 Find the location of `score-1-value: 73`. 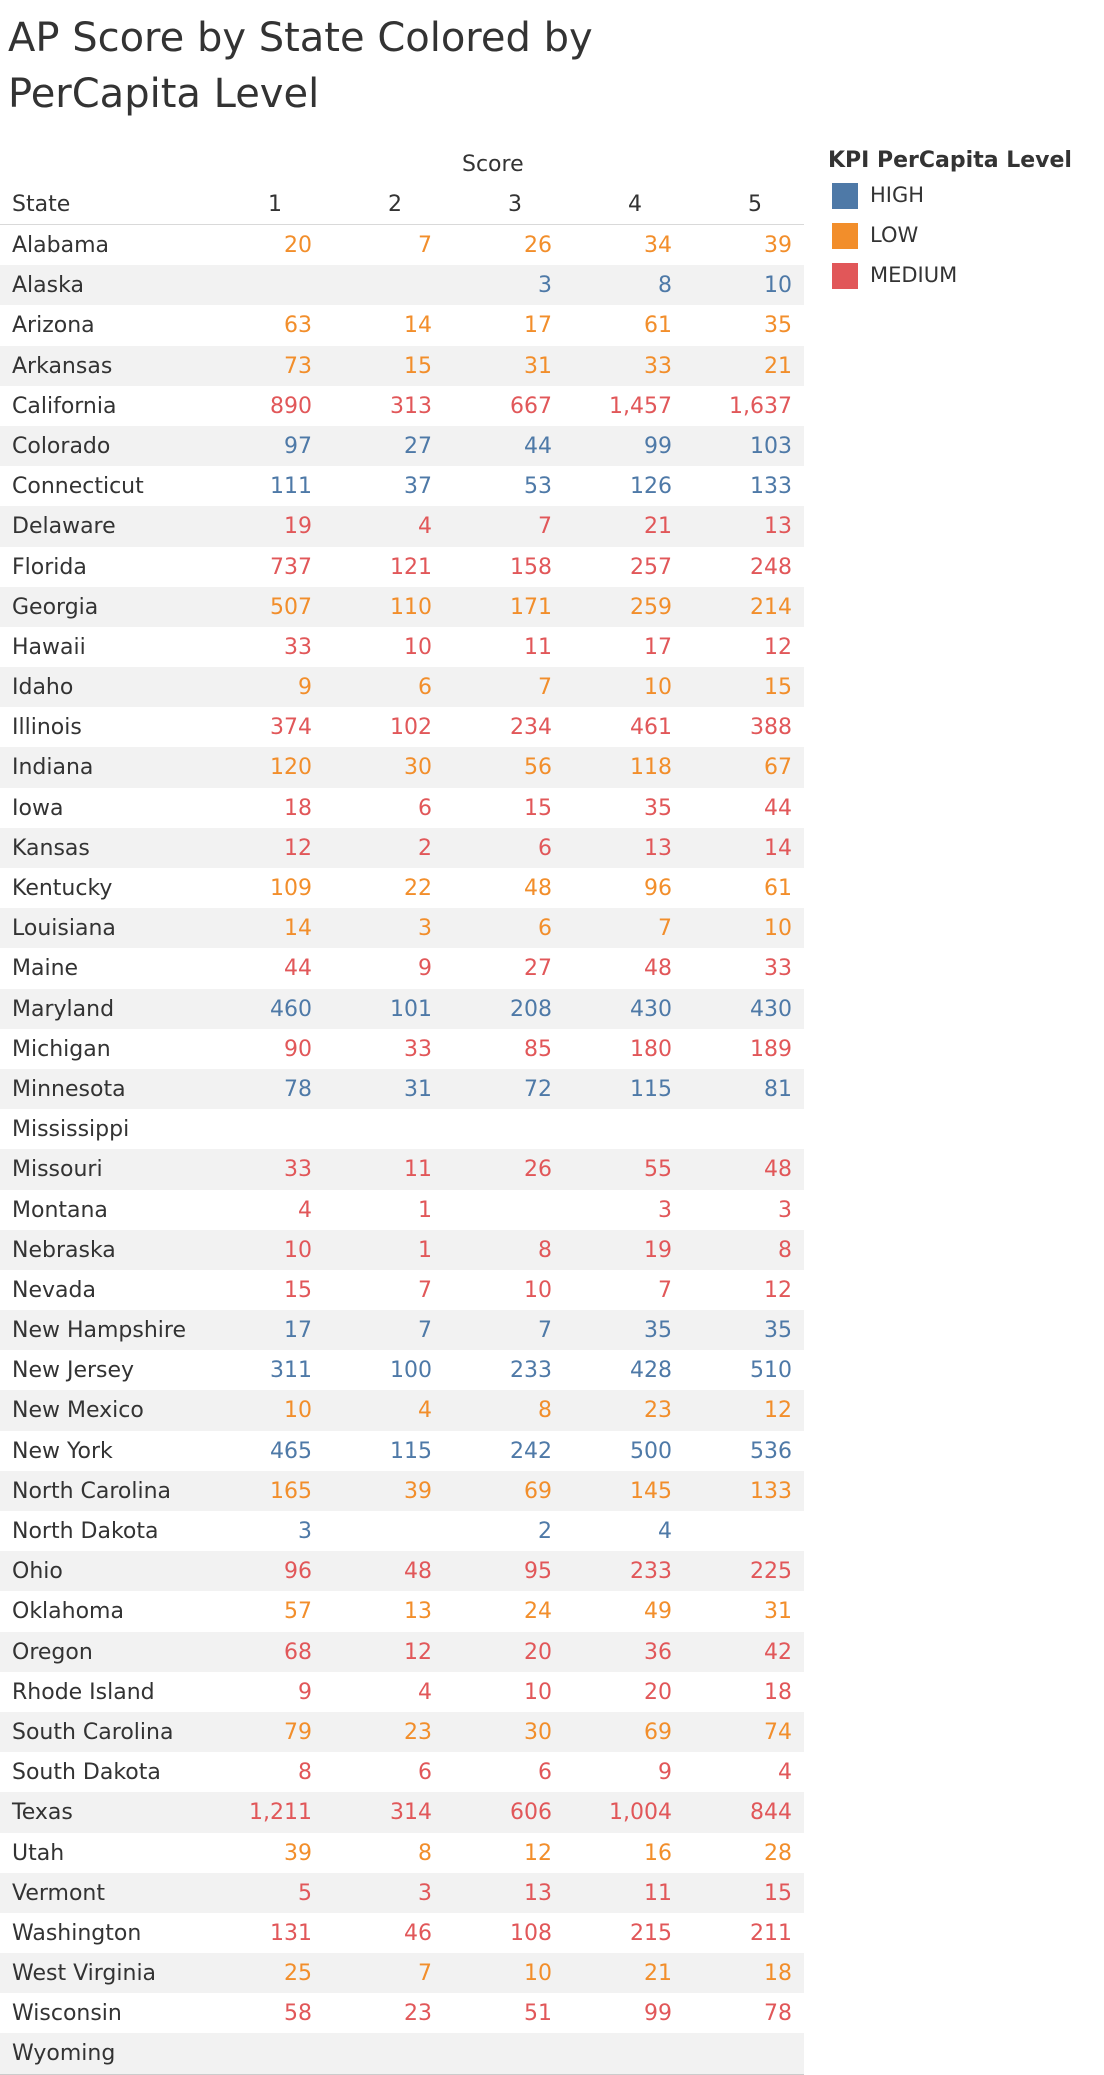

score-1-value: 73 is located at coordinates (298, 366).